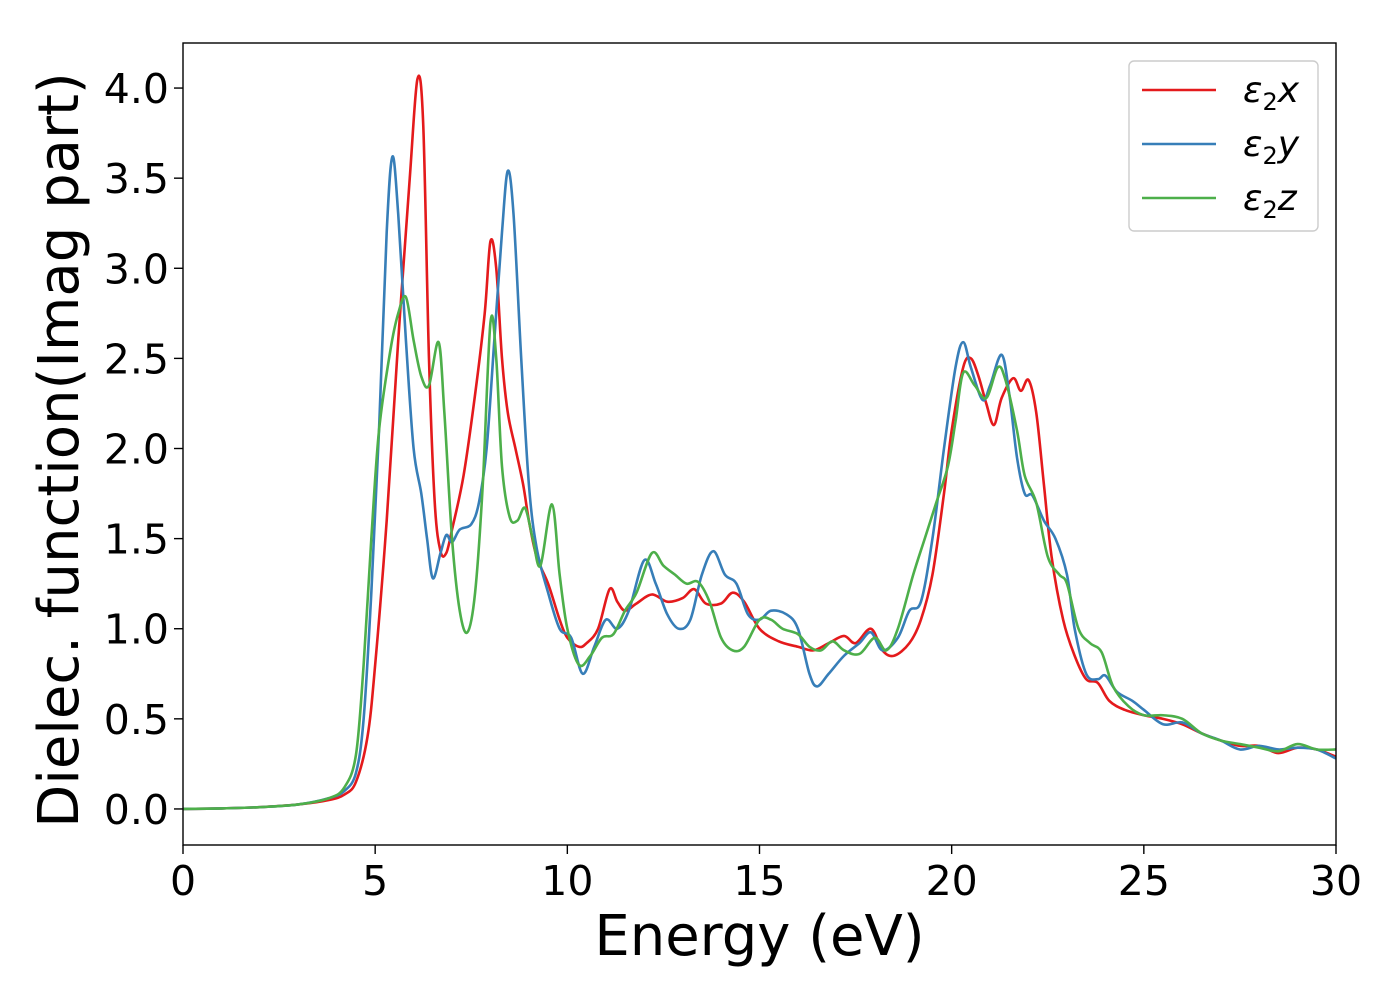  I want to click on x-tick-label: 10, so click(567, 881).